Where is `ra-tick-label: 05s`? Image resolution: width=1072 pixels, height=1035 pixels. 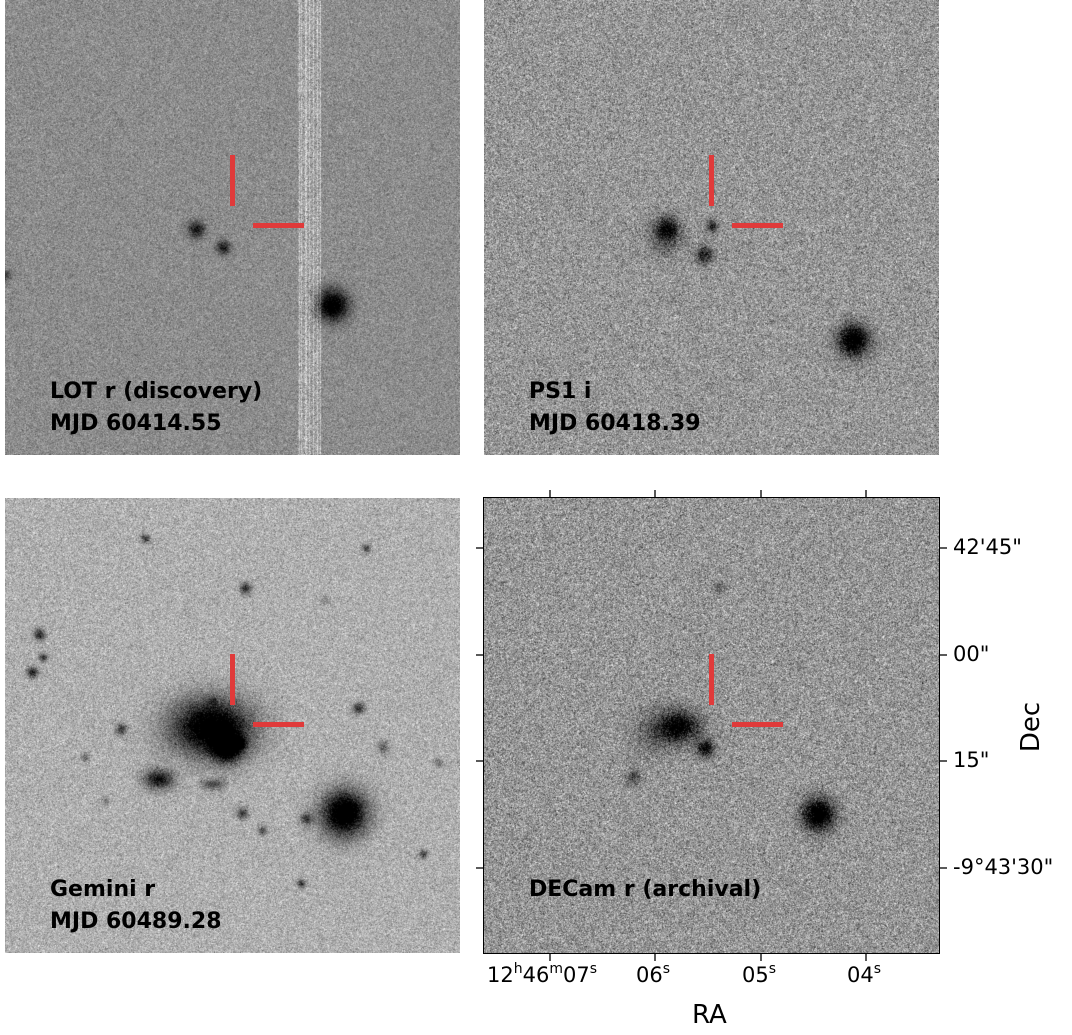 ra-tick-label: 05s is located at coordinates (759, 974).